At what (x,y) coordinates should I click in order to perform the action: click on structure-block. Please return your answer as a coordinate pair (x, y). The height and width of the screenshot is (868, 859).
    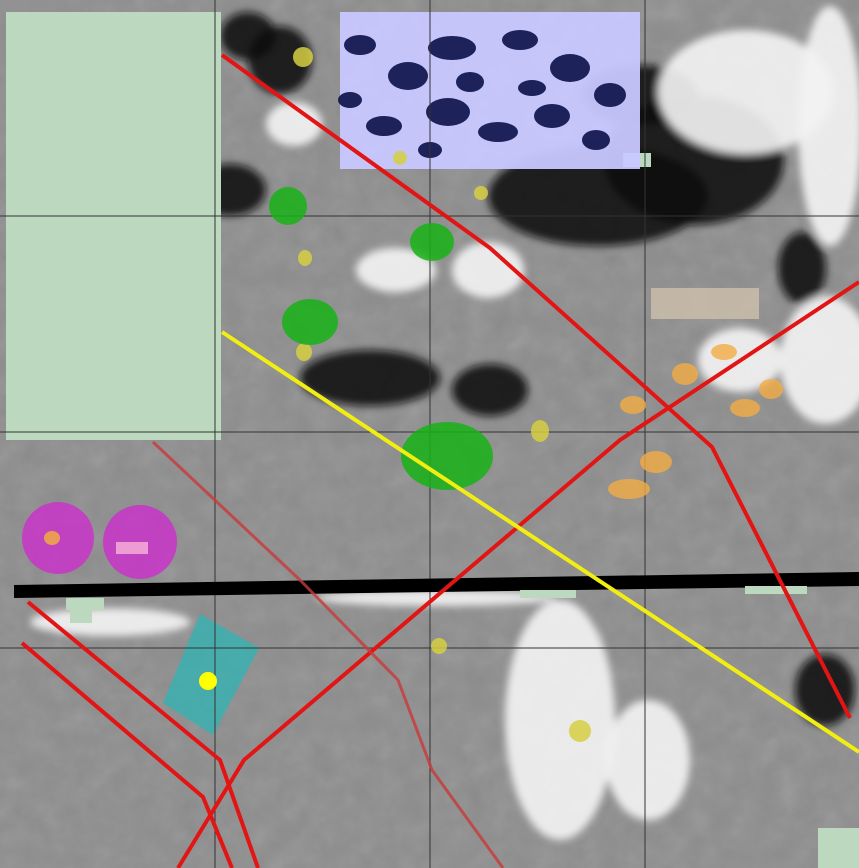
    Looking at the image, I should click on (705, 303).